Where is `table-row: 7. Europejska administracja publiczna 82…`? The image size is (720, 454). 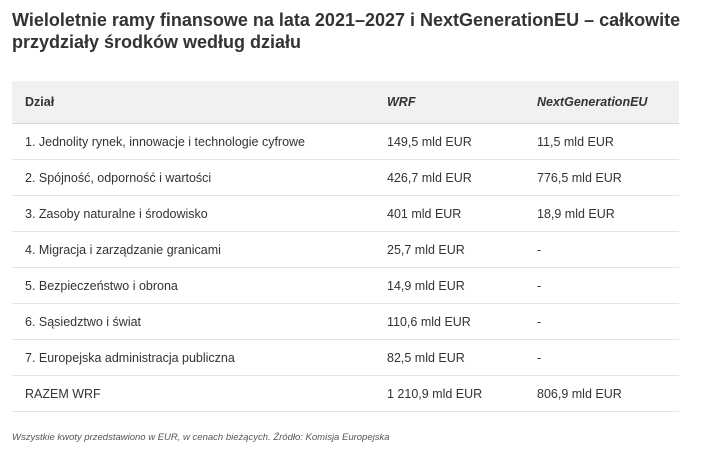 table-row: 7. Europejska administracja publiczna 82… is located at coordinates (345, 357).